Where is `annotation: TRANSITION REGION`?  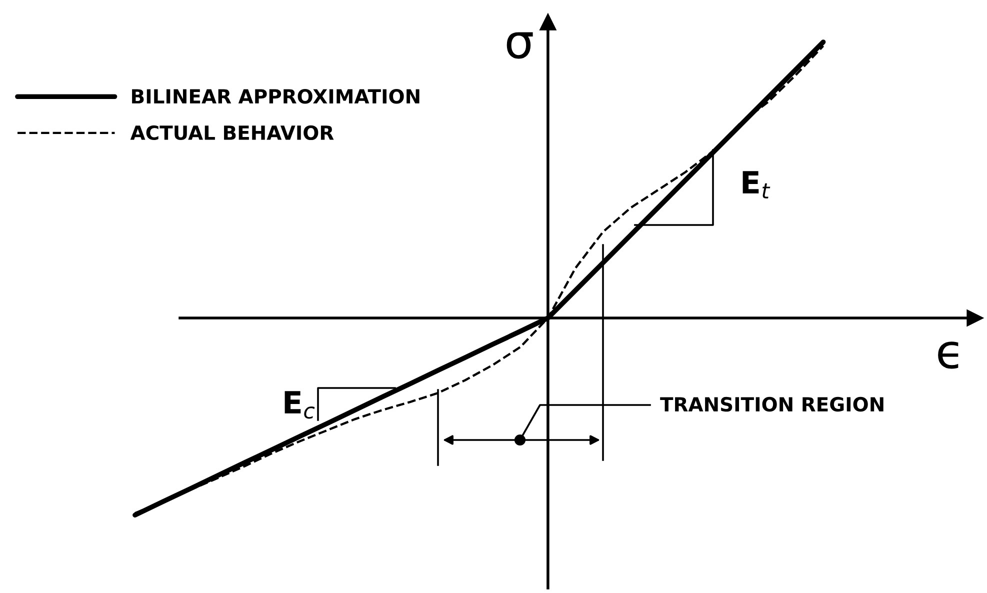 annotation: TRANSITION REGION is located at coordinates (772, 404).